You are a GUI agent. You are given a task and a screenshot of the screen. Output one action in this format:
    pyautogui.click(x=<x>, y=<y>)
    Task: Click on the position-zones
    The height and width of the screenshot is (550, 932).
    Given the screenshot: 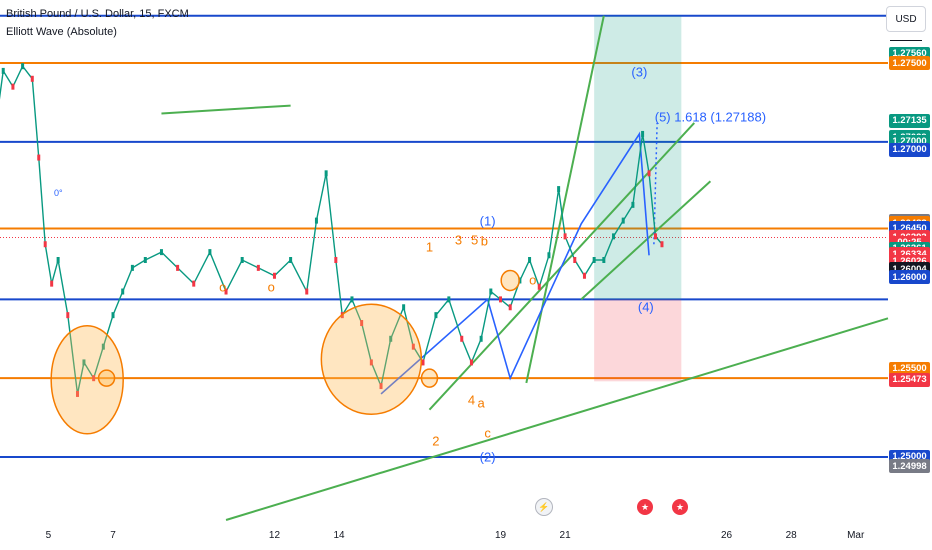 What is the action you would take?
    pyautogui.click(x=638, y=198)
    